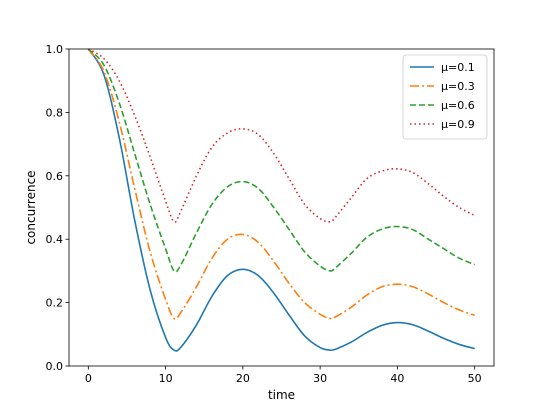 Image resolution: width=548 pixels, height=411 pixels. I want to click on x-tick-label: 40, so click(397, 378).